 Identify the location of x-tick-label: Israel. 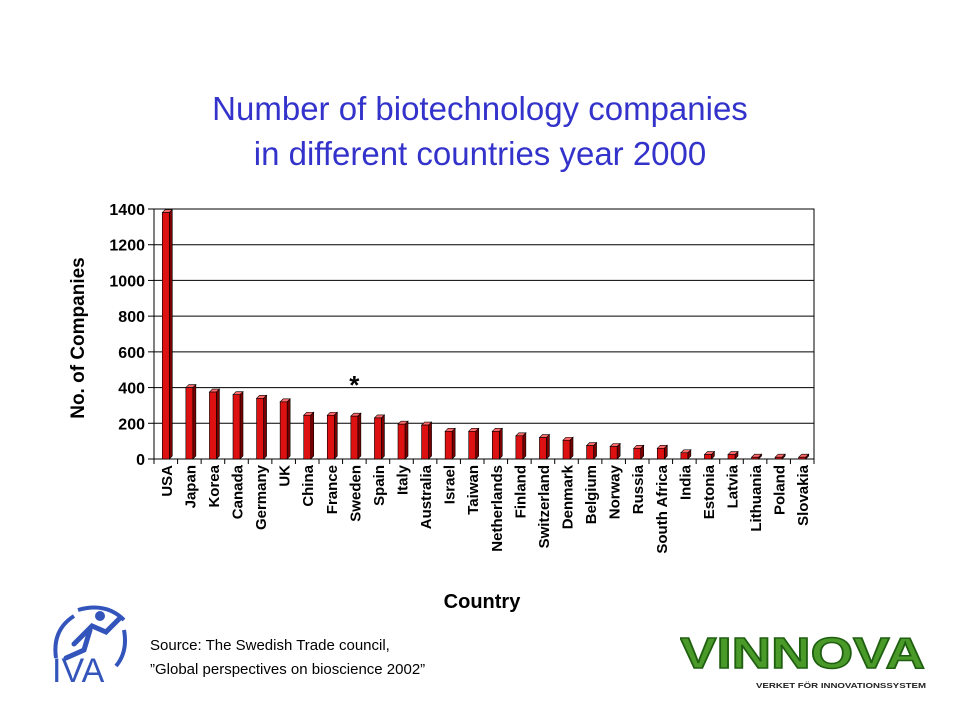
(450, 484).